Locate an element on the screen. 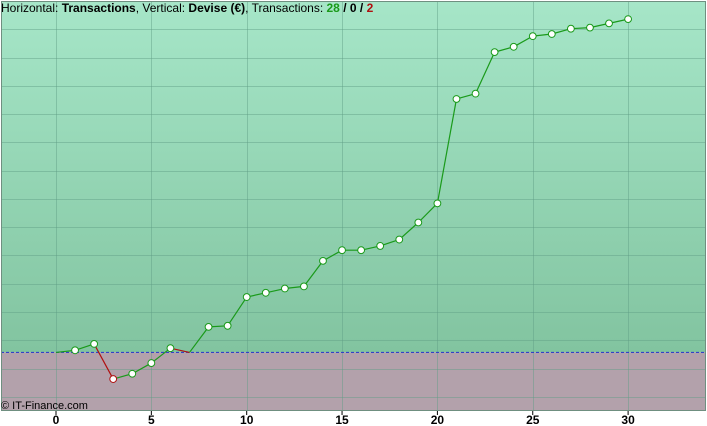 The height and width of the screenshot is (426, 707). x-axis-ticks: 0 5 10 15 20 25 30 is located at coordinates (344, 418).